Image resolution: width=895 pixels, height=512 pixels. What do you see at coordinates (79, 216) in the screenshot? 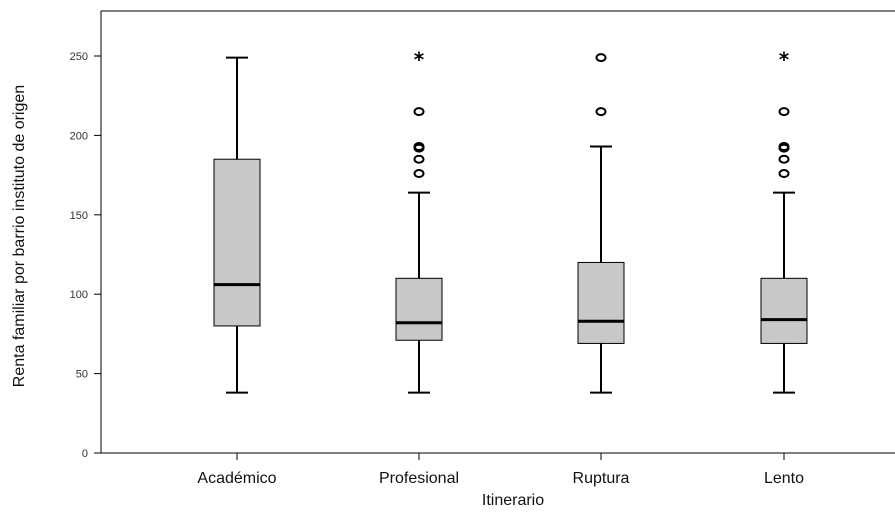
I see `y-tick-label: 150` at bounding box center [79, 216].